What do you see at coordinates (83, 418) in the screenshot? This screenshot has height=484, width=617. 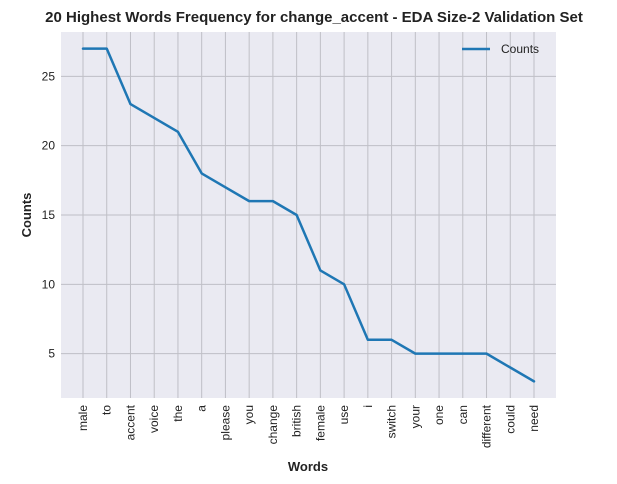 I see `x-tick-label: male` at bounding box center [83, 418].